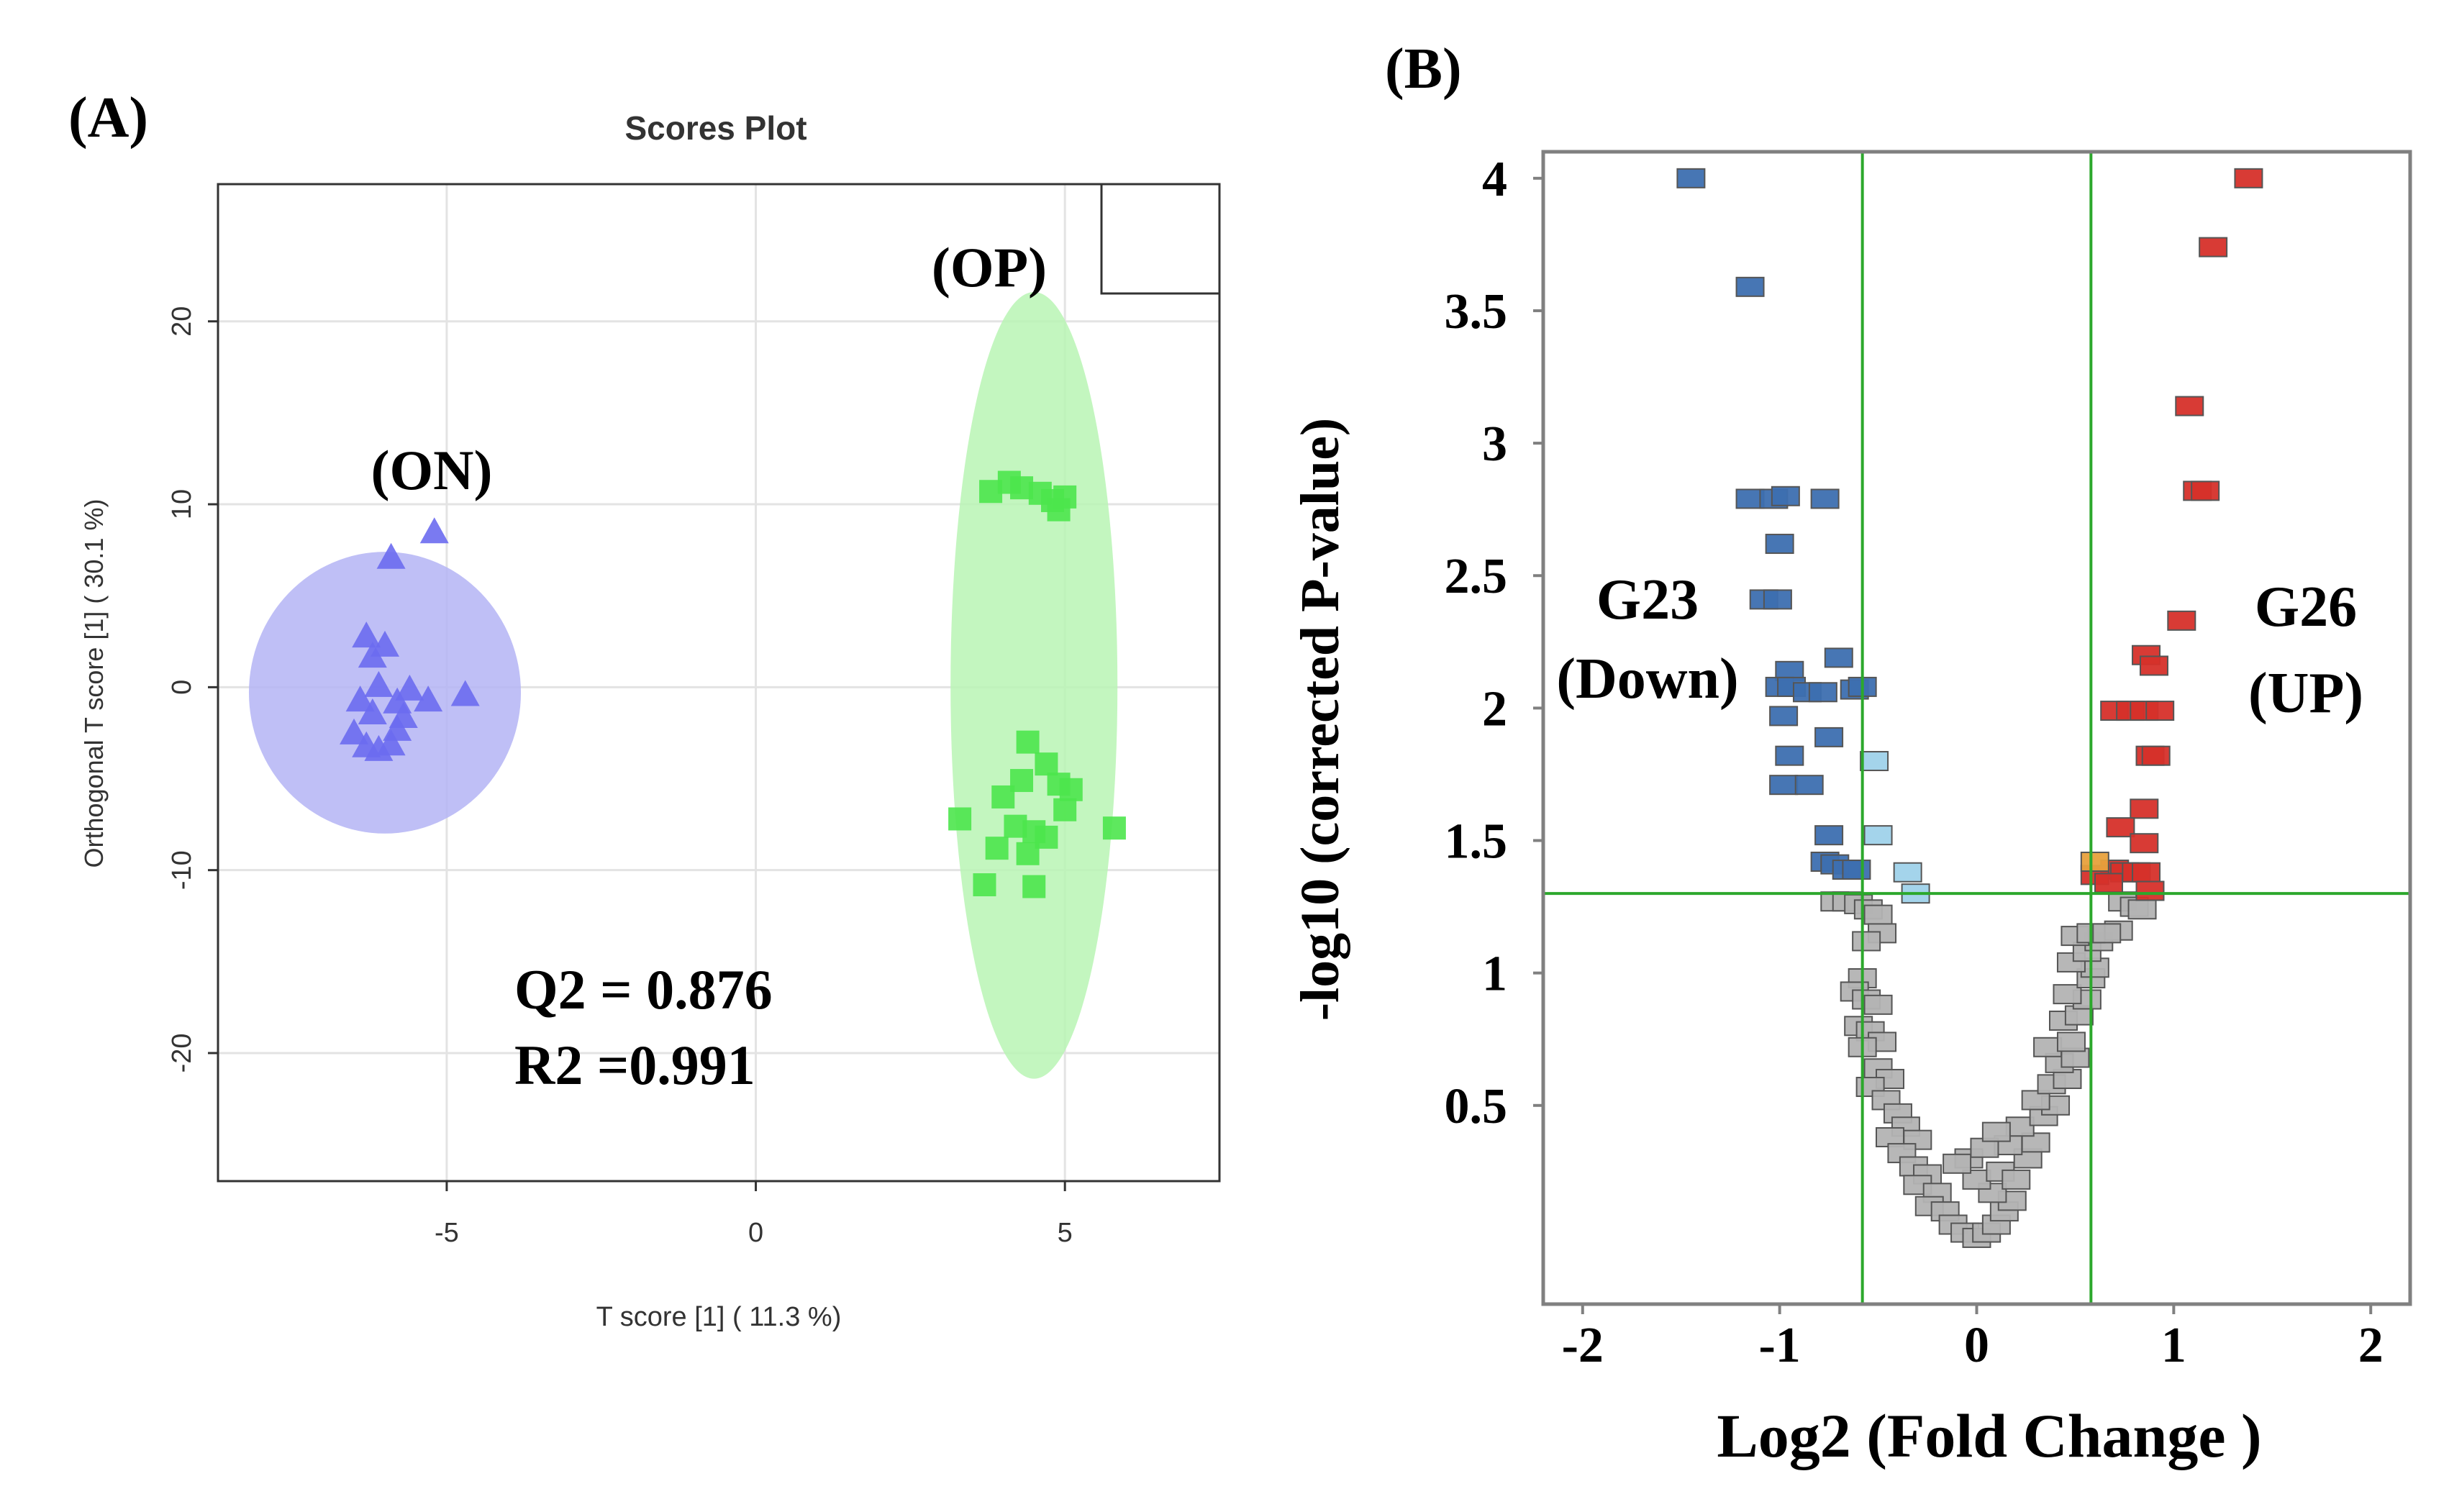 This screenshot has height=1512, width=2449. Describe the element at coordinates (1647, 679) in the screenshot. I see `panel-b-annotation-down: (Down)` at that location.